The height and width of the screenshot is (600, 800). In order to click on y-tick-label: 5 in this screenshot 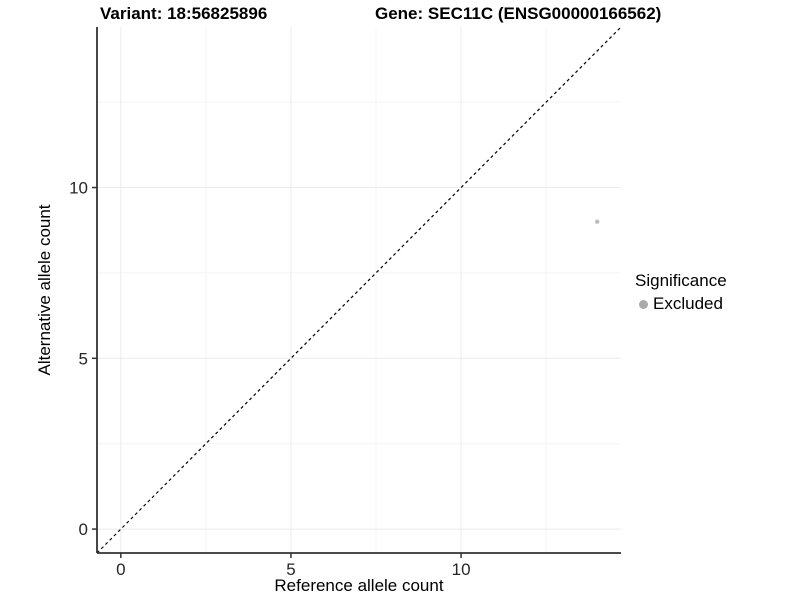, I will do `click(83, 358)`.